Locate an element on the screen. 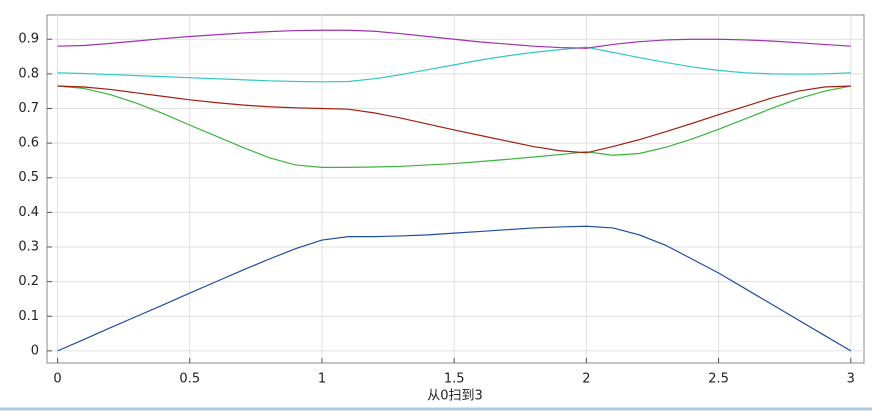 This screenshot has width=872, height=411. y-tick-label: 0.3 is located at coordinates (28, 247).